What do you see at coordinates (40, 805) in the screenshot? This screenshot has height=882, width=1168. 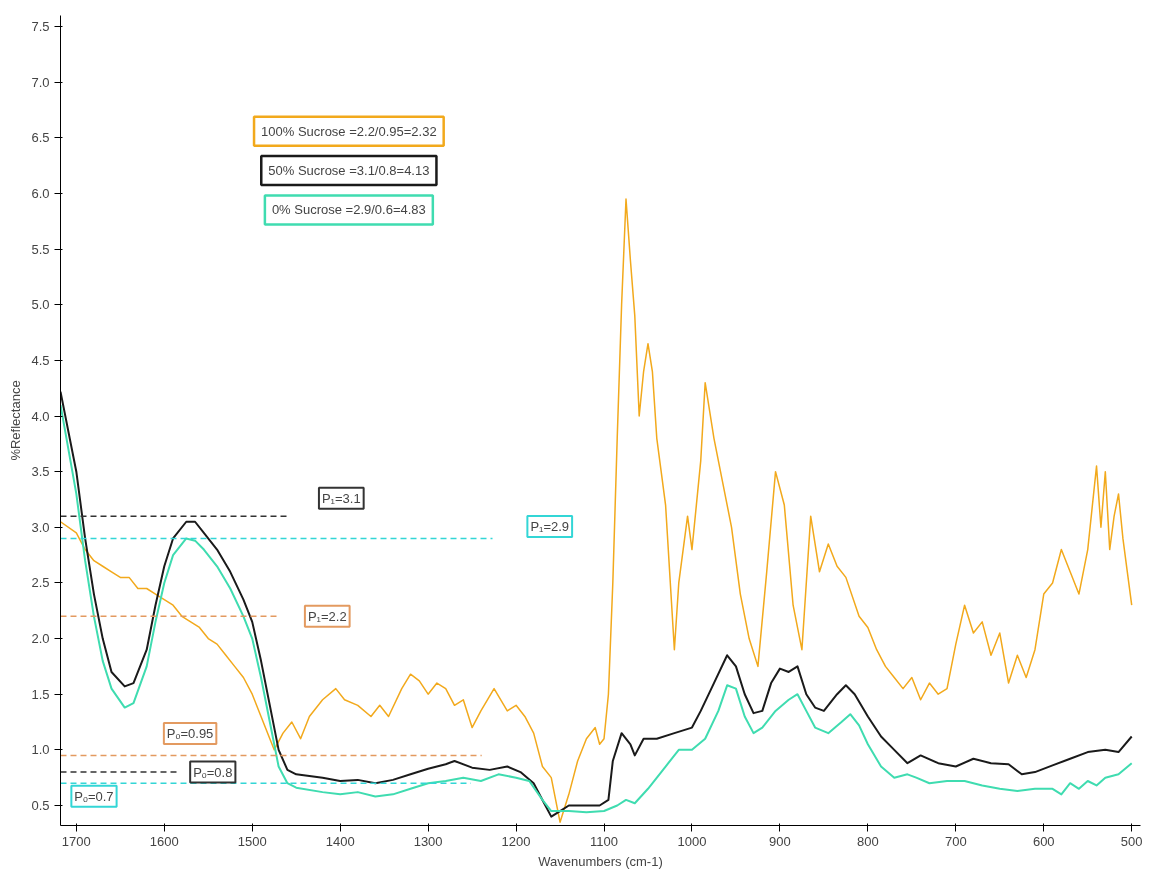 I see `y-tick-label: 0.5` at bounding box center [40, 805].